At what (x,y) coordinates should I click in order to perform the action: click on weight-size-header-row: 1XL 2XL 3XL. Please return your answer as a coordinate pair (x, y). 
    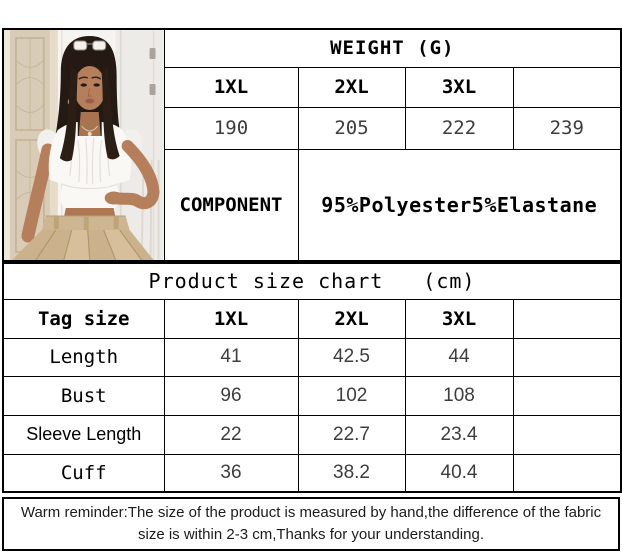
    Looking at the image, I should click on (312, 87).